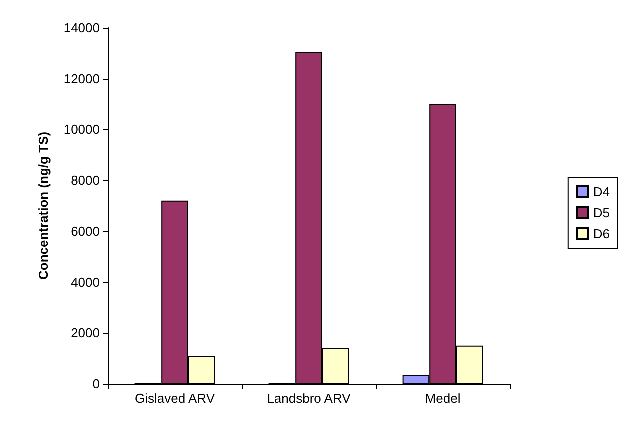 The image size is (638, 430). I want to click on y-tick-label: 0, so click(96, 384).